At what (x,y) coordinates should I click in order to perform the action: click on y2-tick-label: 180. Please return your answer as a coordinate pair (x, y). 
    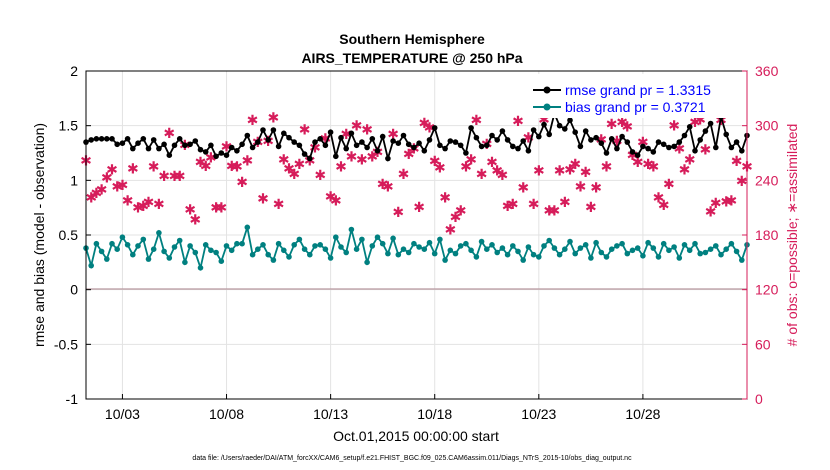
    Looking at the image, I should click on (767, 235).